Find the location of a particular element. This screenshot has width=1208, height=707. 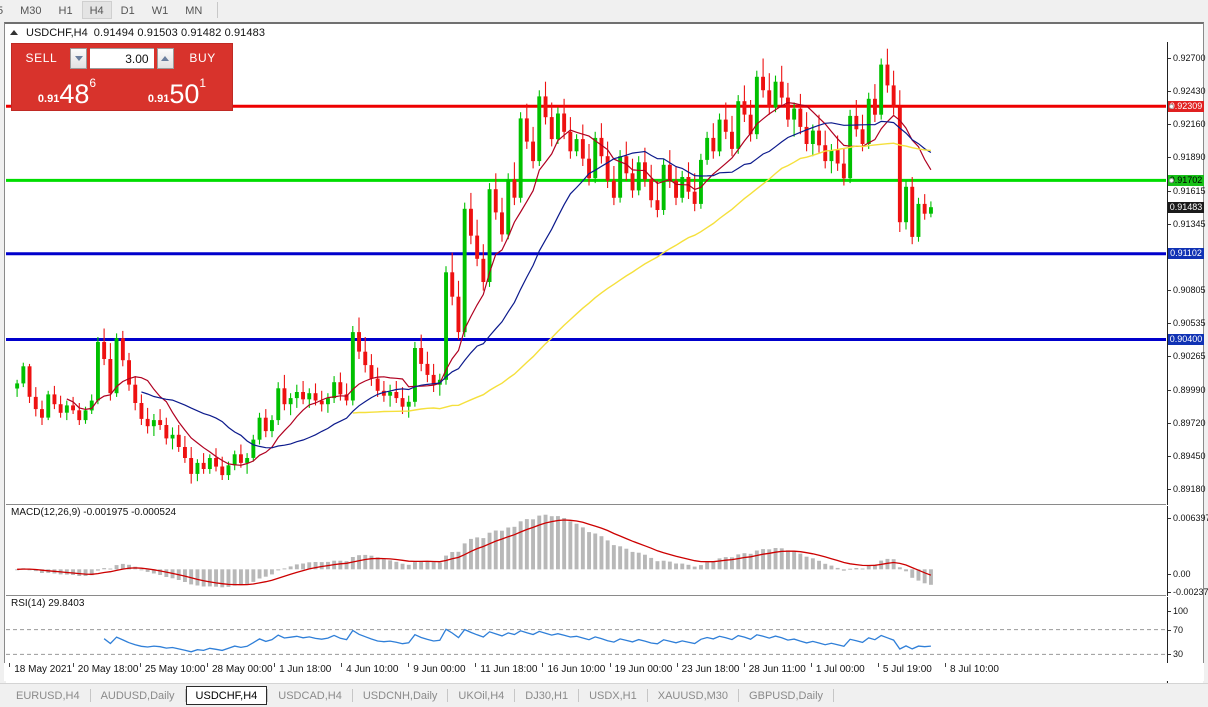

macd-pane: MACD(12,26,9) -0.001975 -0.000524 is located at coordinates (586, 551).